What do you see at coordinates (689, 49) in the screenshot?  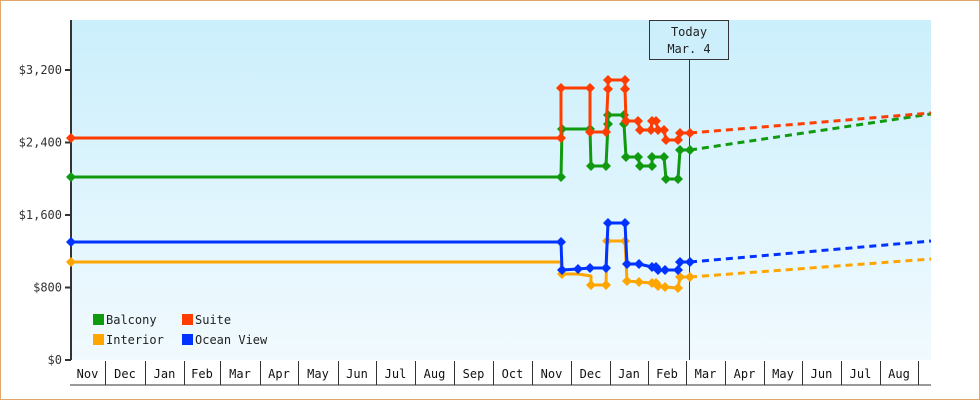 I see `today-date: Mar. 4` at bounding box center [689, 49].